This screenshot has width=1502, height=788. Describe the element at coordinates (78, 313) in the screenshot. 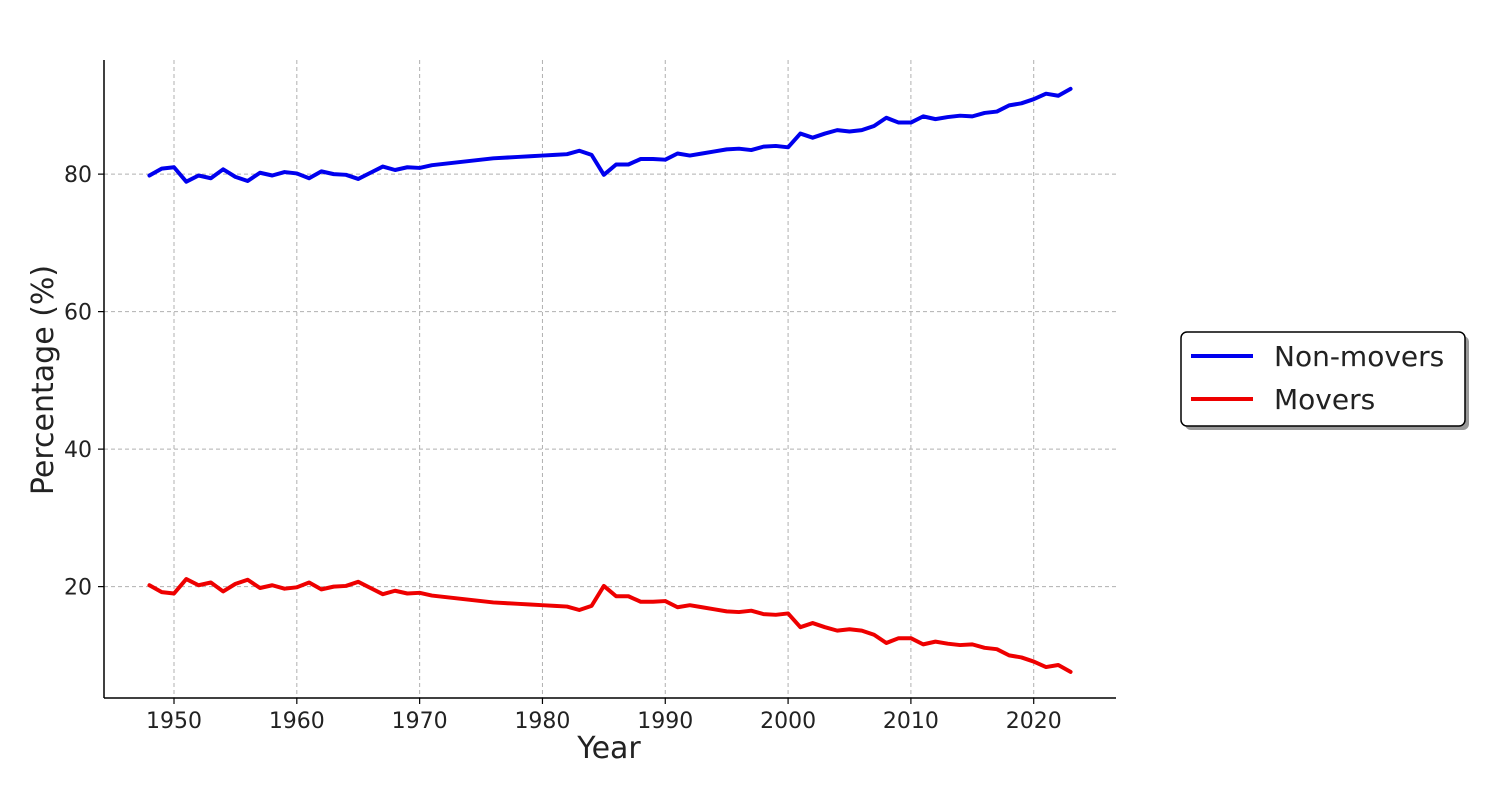

I see `y-tick-label: 60` at that location.